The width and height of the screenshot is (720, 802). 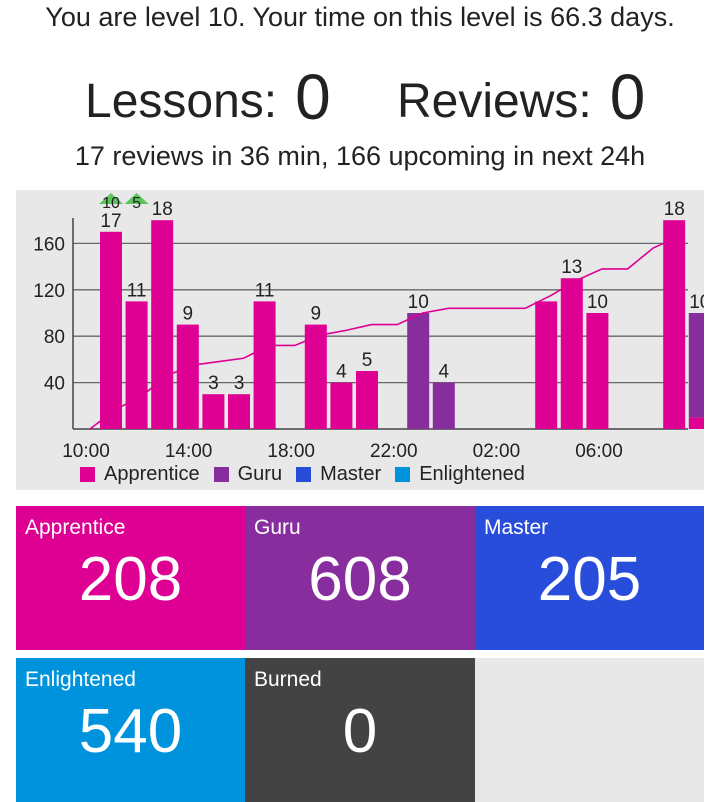 What do you see at coordinates (260, 473) in the screenshot?
I see `legend-label-guru: Guru` at bounding box center [260, 473].